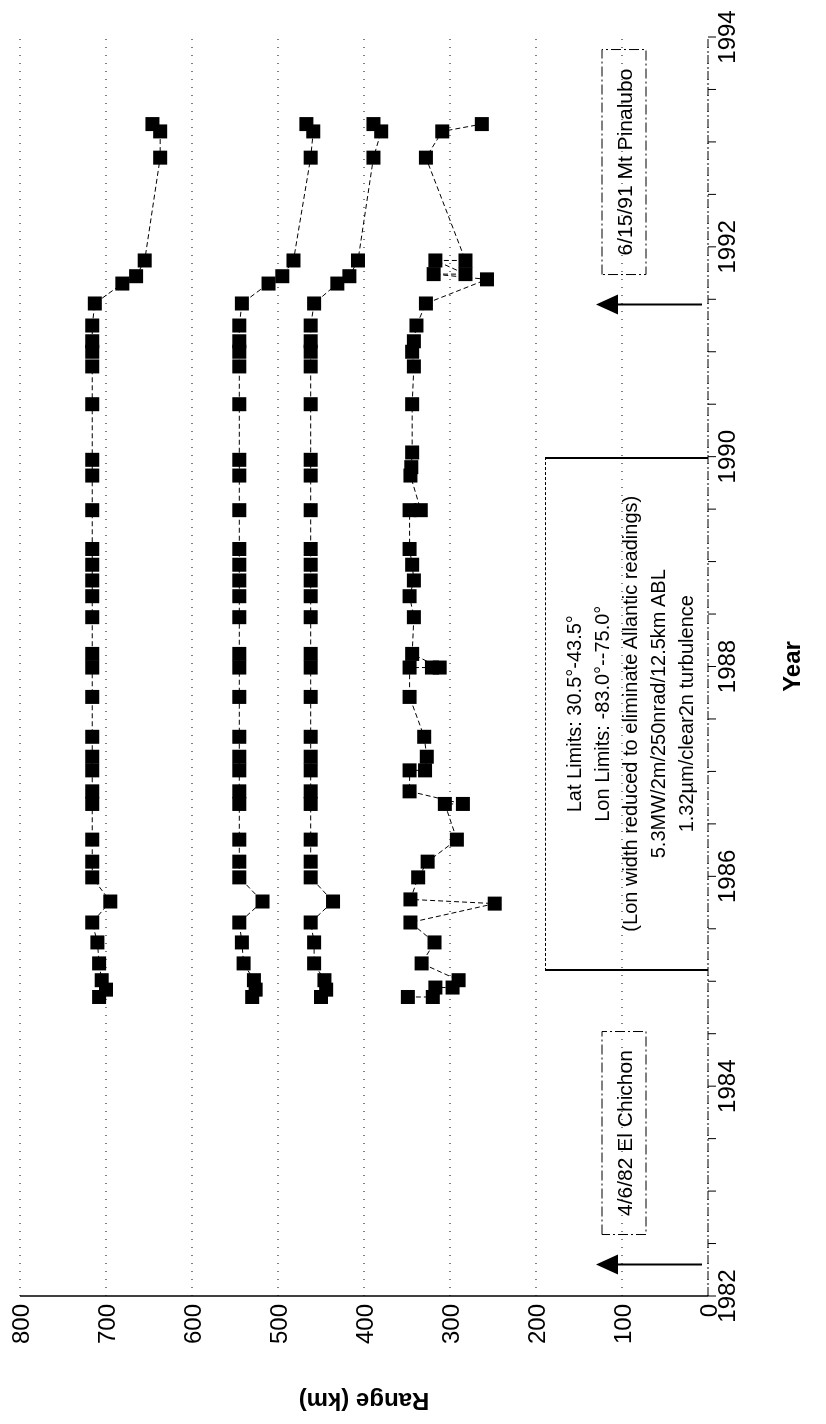 The width and height of the screenshot is (826, 1424). Describe the element at coordinates (624, 1133) in the screenshot. I see `ref-line-label: 4/6/82 El Chichon` at that location.